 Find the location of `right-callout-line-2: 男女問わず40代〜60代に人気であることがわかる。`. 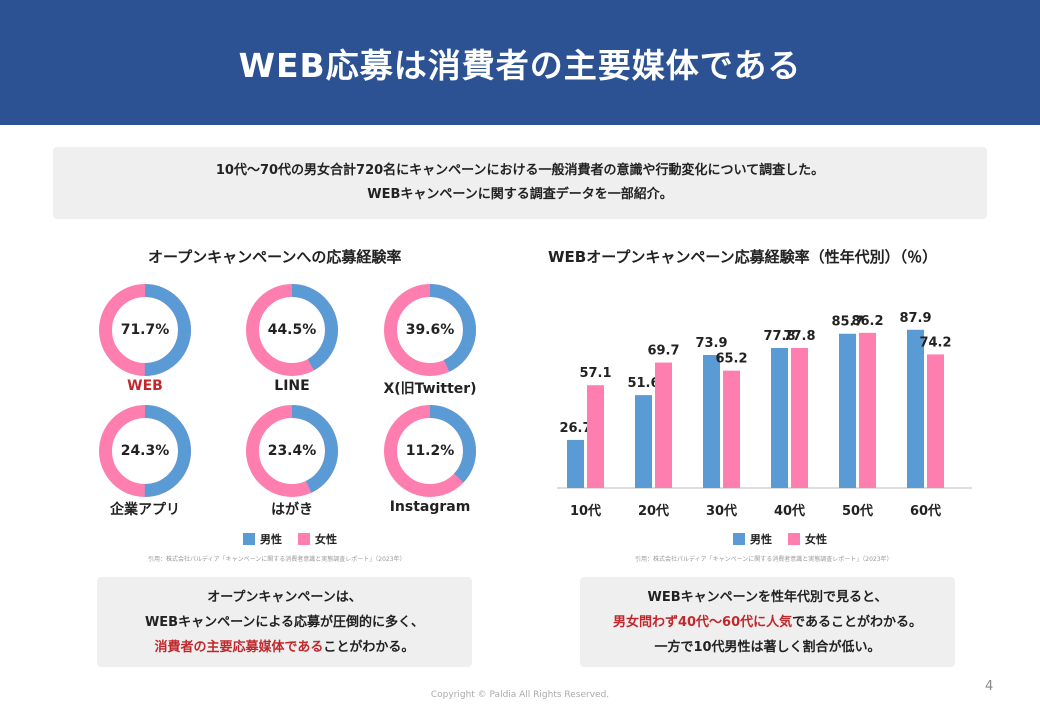

right-callout-line-2: 男女問わず40代〜60代に人気であることがわかる。 is located at coordinates (767, 622).